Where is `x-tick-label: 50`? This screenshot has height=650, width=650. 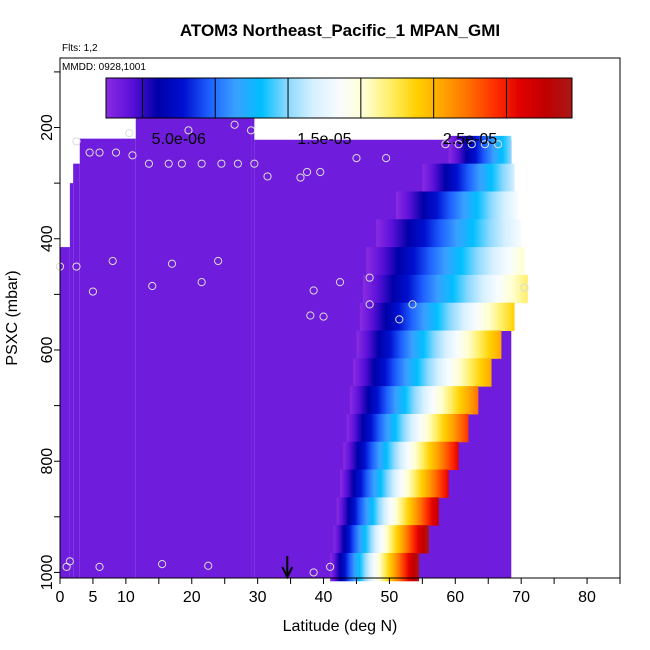
x-tick-label: 50 is located at coordinates (390, 597).